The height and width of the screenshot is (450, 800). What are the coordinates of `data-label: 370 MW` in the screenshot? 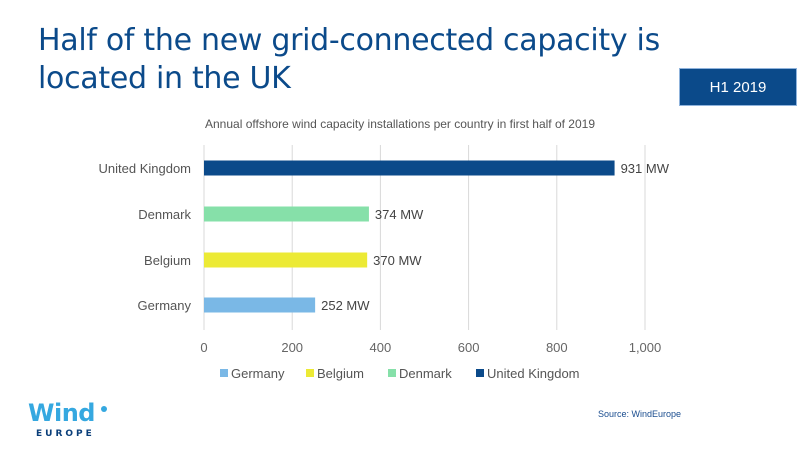 It's located at (397, 260).